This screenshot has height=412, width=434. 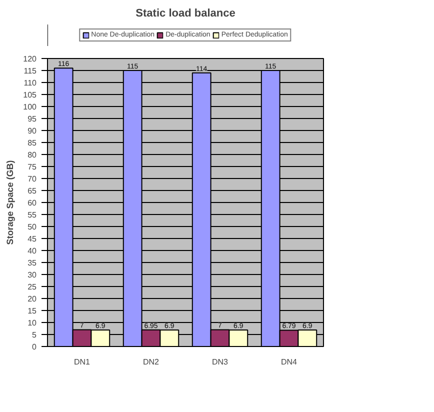 What do you see at coordinates (10, 202) in the screenshot?
I see `y-axis-title: Storage Space (GB)` at bounding box center [10, 202].